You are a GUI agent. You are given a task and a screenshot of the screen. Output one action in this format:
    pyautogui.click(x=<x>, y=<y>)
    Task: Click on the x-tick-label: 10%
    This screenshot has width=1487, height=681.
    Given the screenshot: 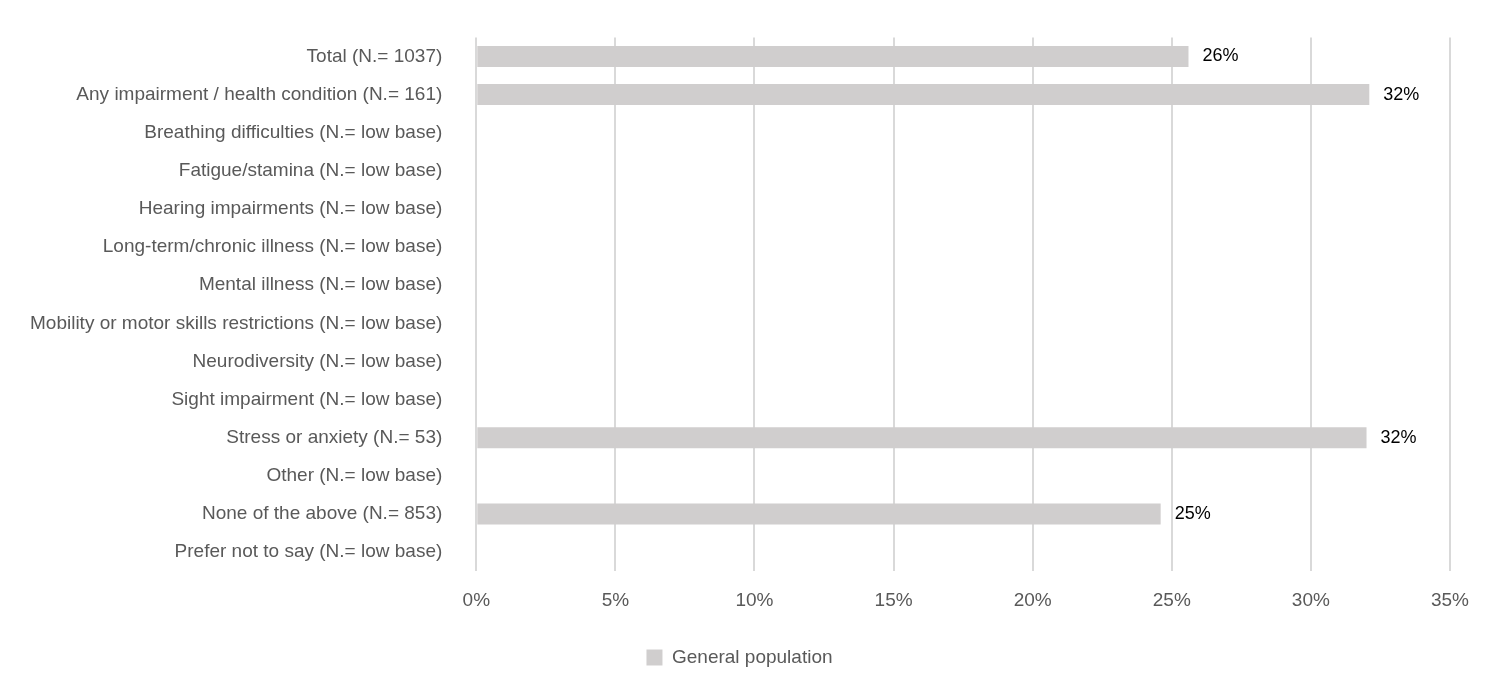 What is the action you would take?
    pyautogui.click(x=754, y=599)
    